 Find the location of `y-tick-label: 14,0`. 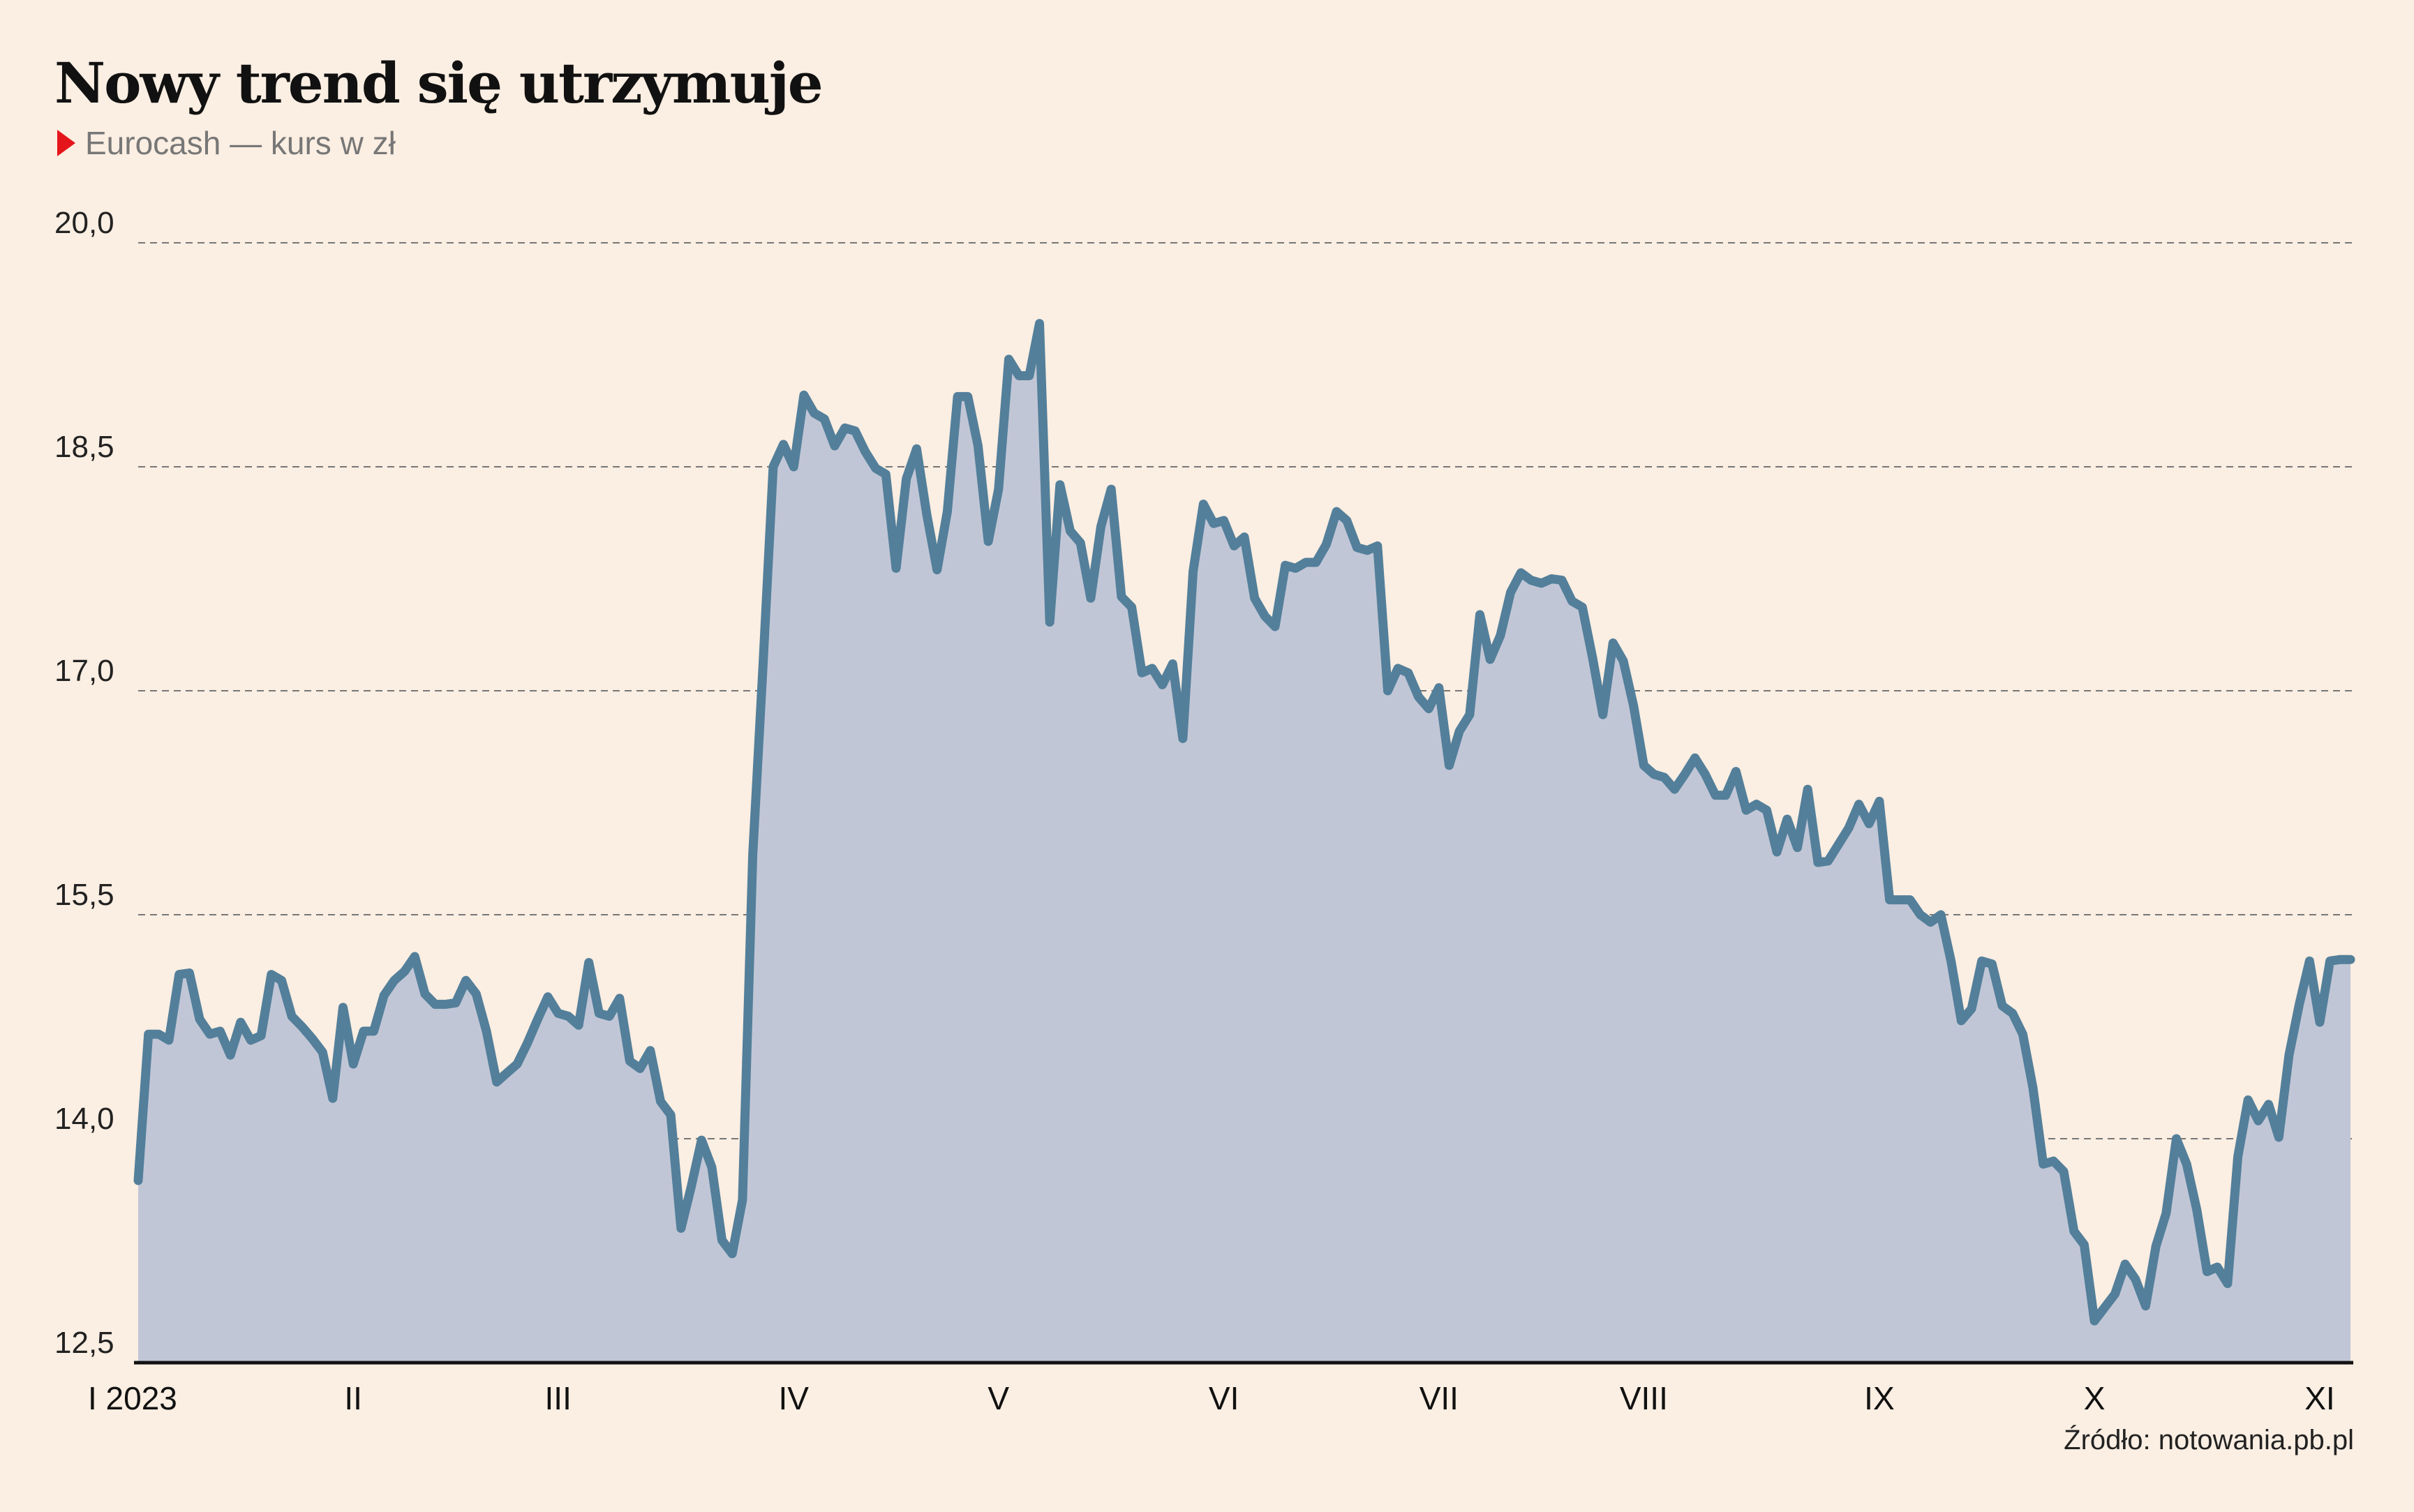

y-tick-label: 14,0 is located at coordinates (84, 1119).